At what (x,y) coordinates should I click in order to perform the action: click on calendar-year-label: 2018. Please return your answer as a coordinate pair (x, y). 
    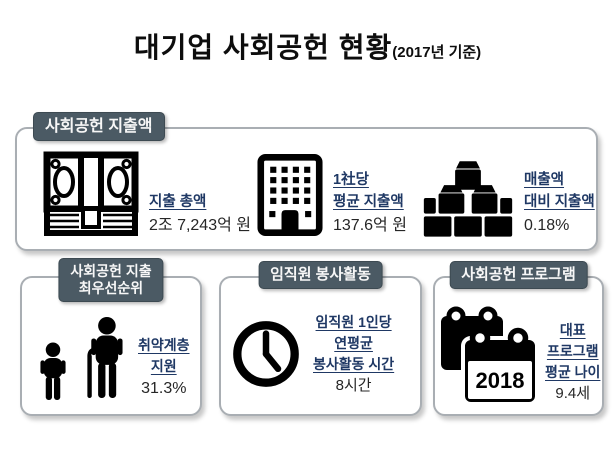
    Looking at the image, I should click on (500, 380).